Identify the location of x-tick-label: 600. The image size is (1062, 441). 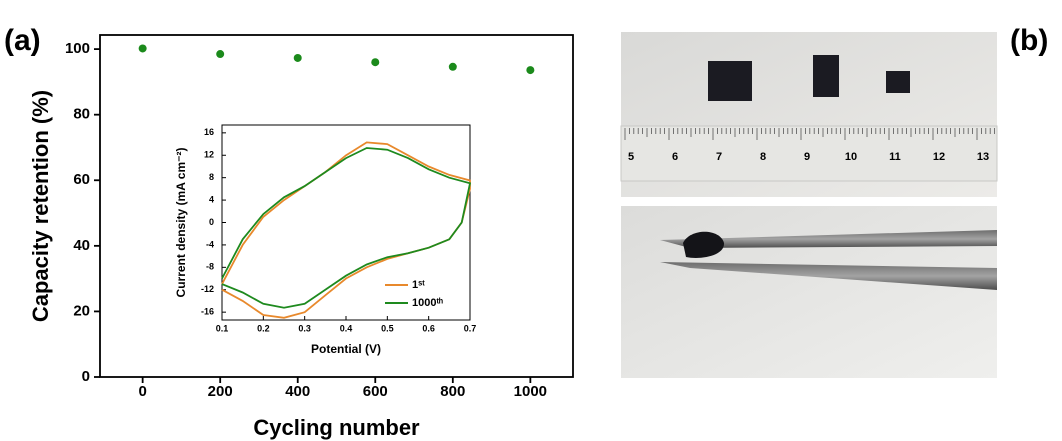
(375, 391).